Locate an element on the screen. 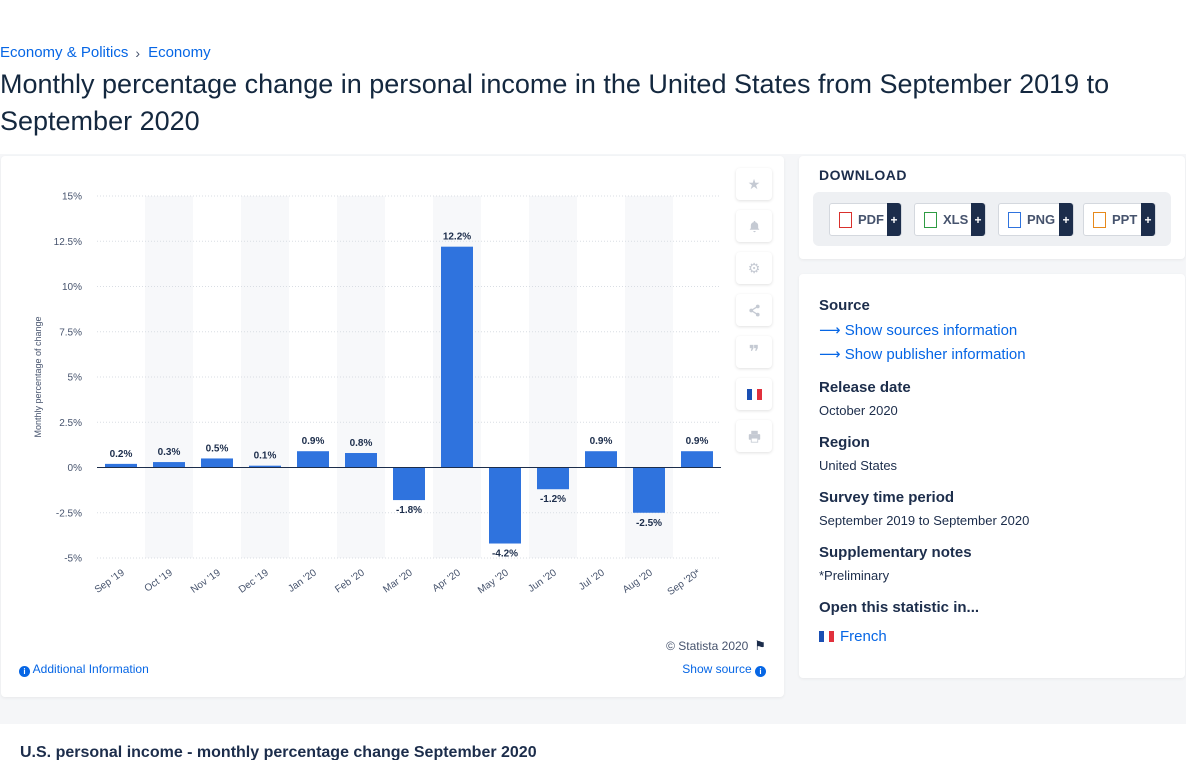  y-tick-label: 5% is located at coordinates (75, 378).